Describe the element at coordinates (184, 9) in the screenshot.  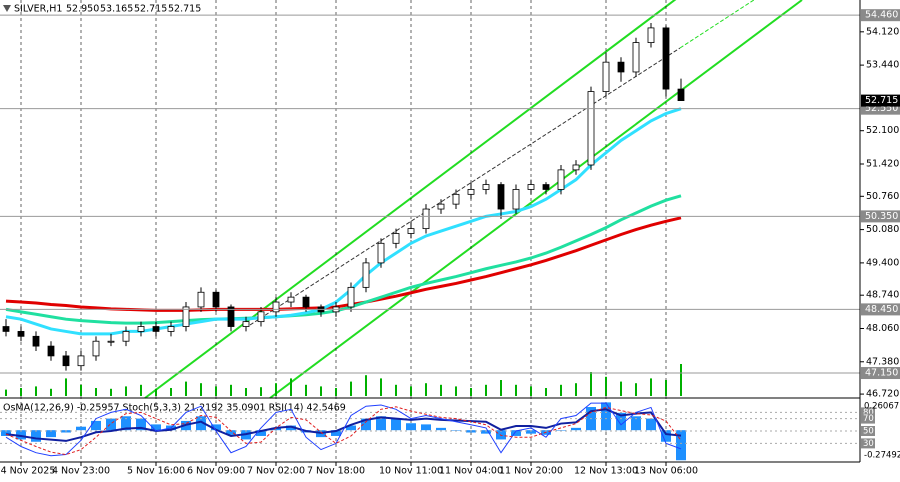
I see `ohlc-close: 52.715` at that location.